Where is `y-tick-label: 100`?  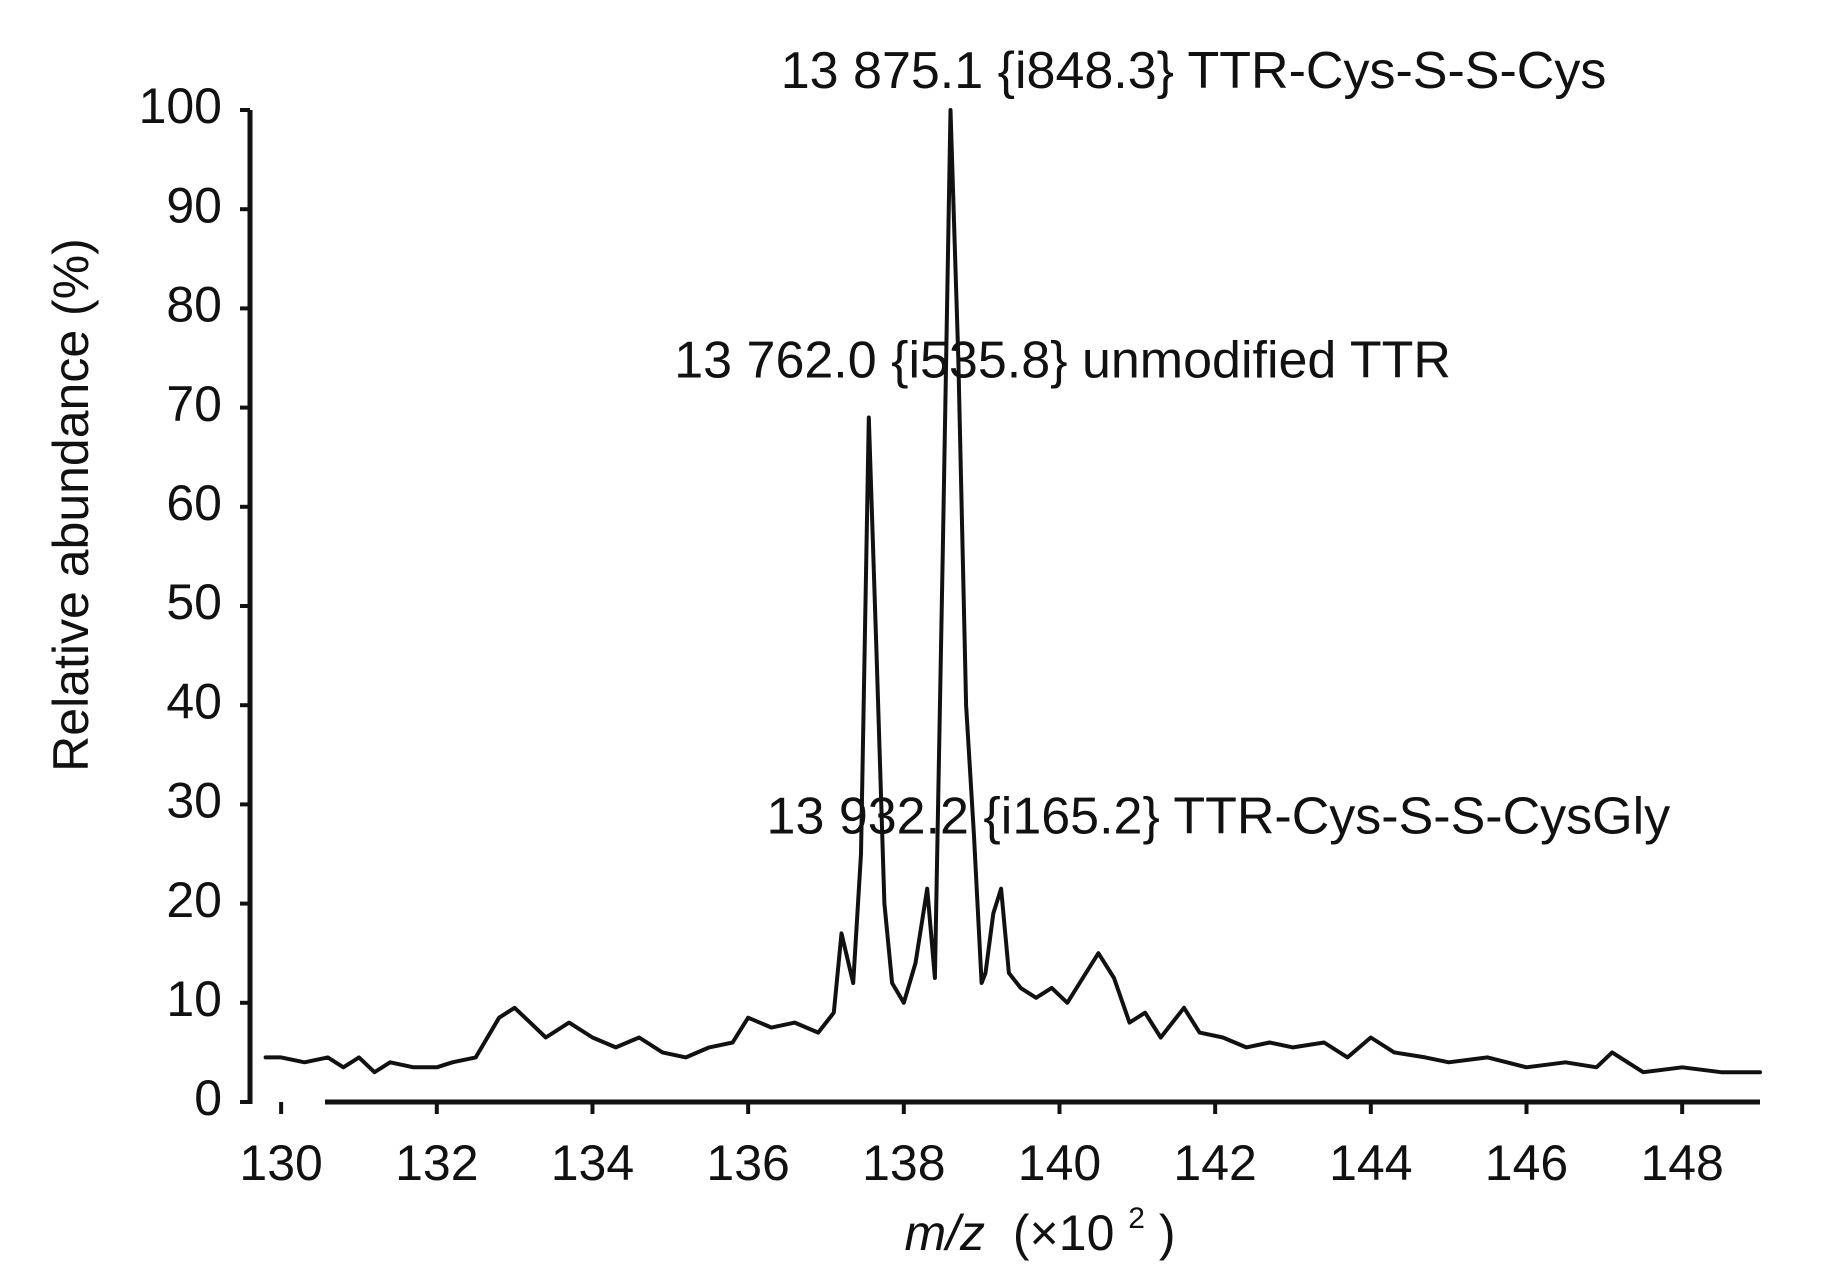 y-tick-label: 100 is located at coordinates (180, 106).